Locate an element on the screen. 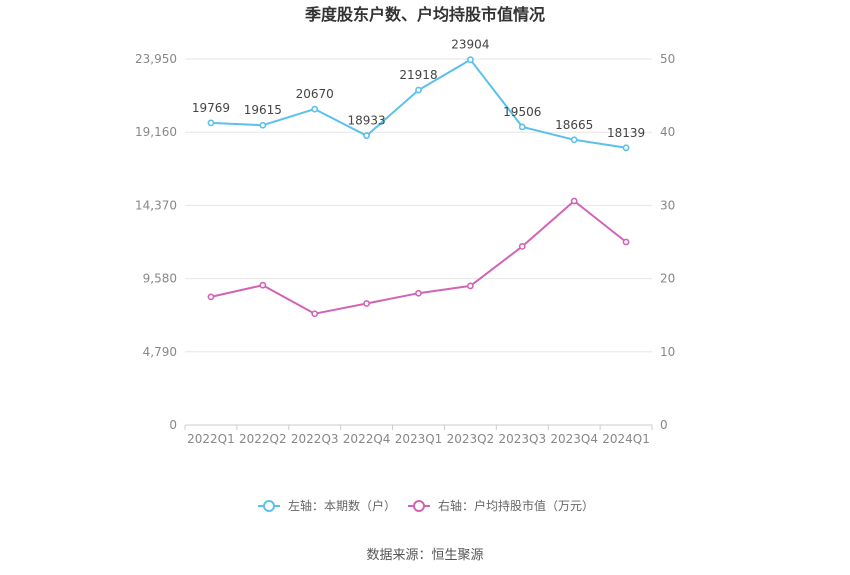 Image resolution: width=850 pixels, height=575 pixels. series-line-avg-value is located at coordinates (418, 257).